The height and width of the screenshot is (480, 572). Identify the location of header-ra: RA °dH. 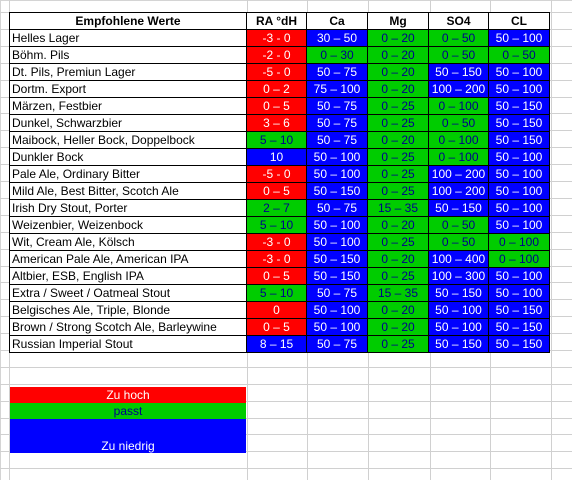
(276, 21).